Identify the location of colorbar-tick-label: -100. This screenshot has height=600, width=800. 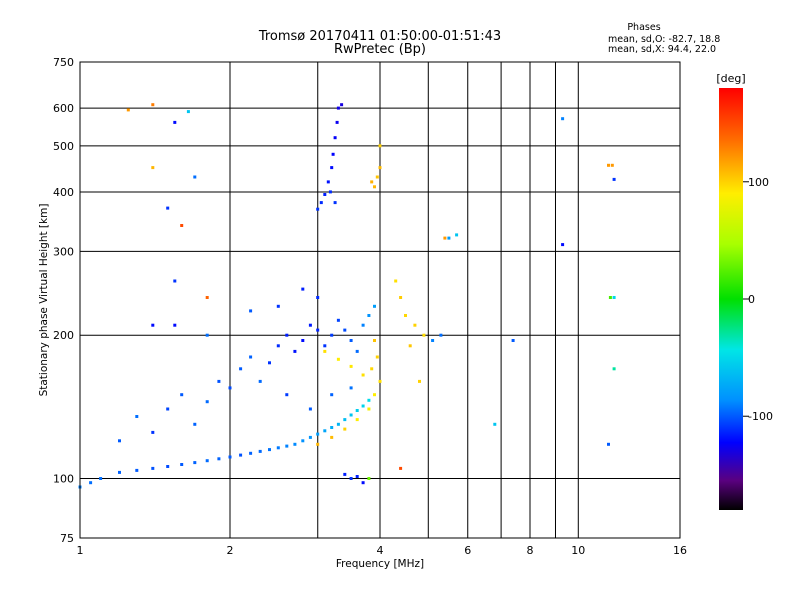
(760, 416).